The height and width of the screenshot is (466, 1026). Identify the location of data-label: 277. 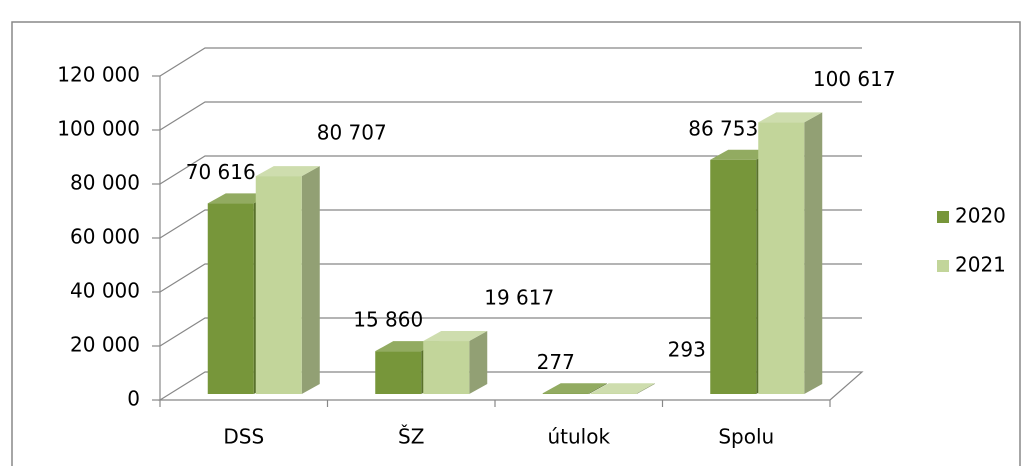
(556, 362).